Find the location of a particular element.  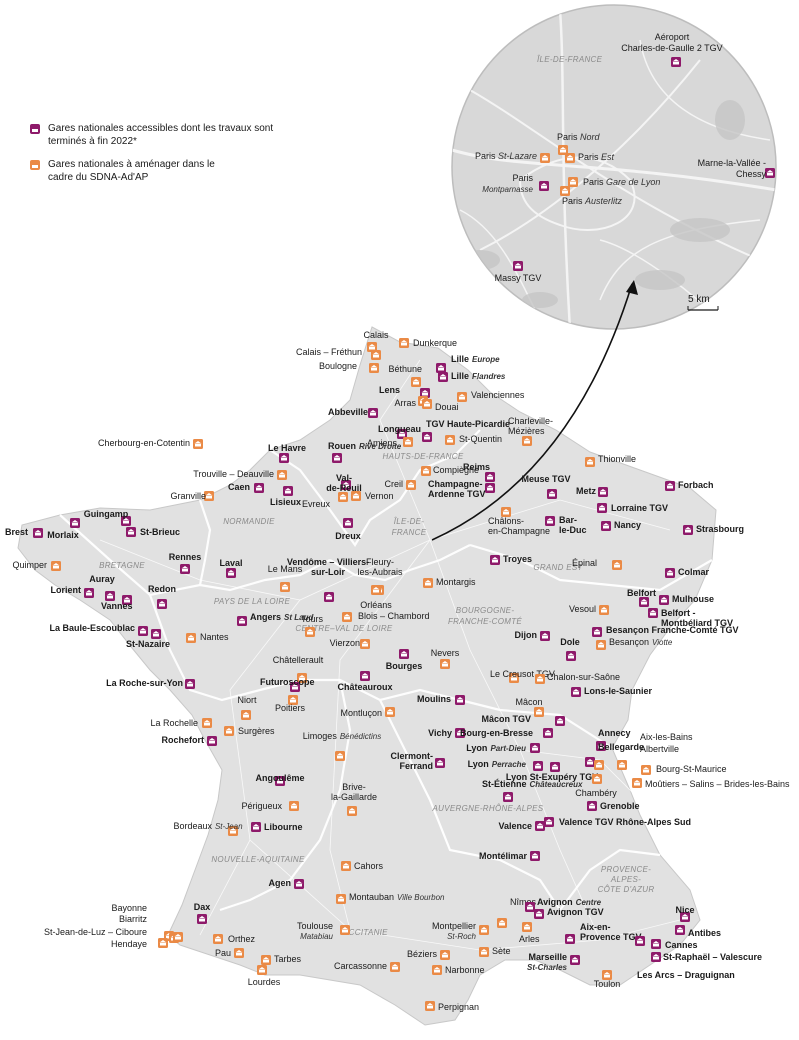

station-icon-evreux is located at coordinates (343, 497).